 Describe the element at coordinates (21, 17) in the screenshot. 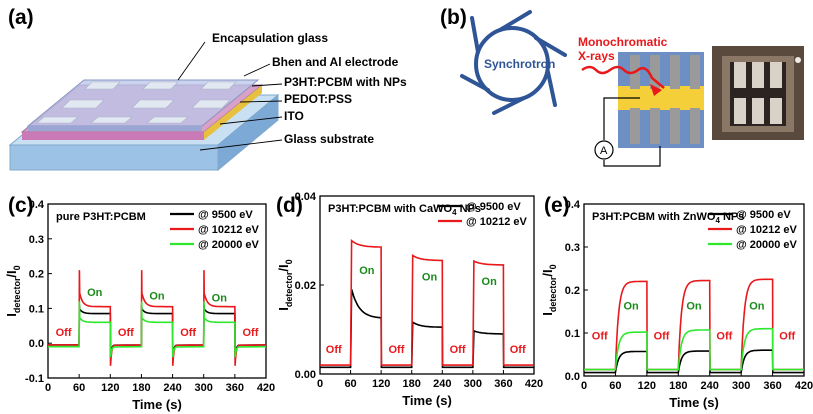

I see `panel-a-label: (a)` at that location.